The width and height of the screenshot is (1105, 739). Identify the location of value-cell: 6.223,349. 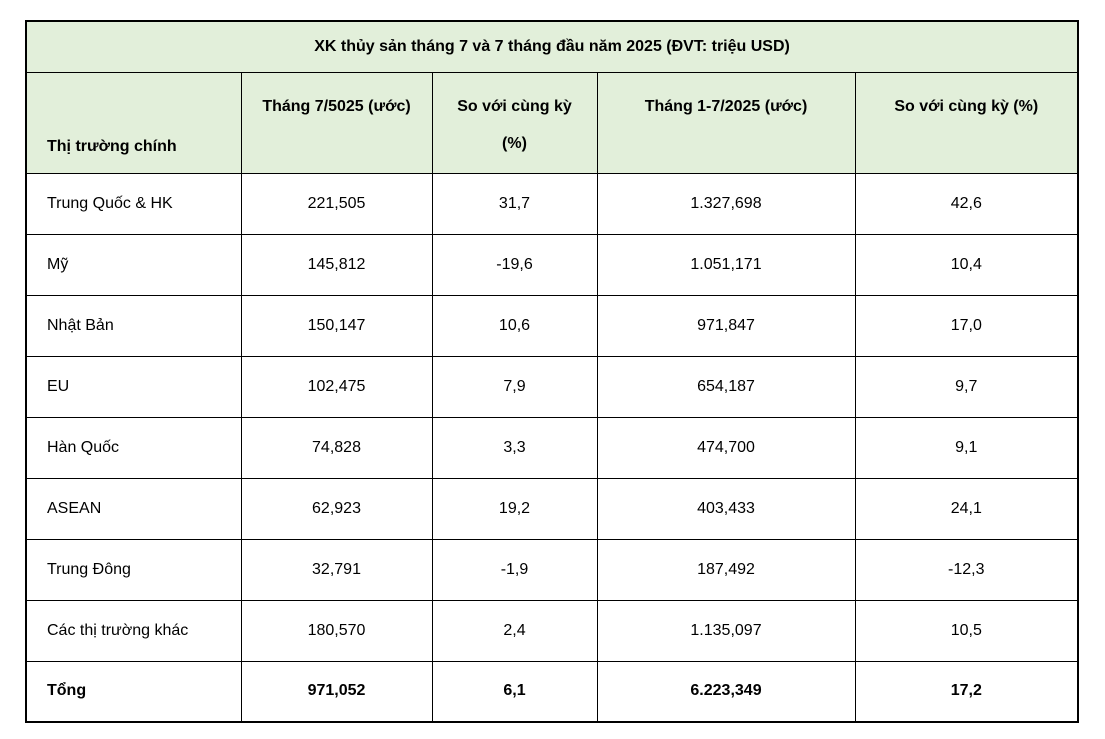
(726, 691).